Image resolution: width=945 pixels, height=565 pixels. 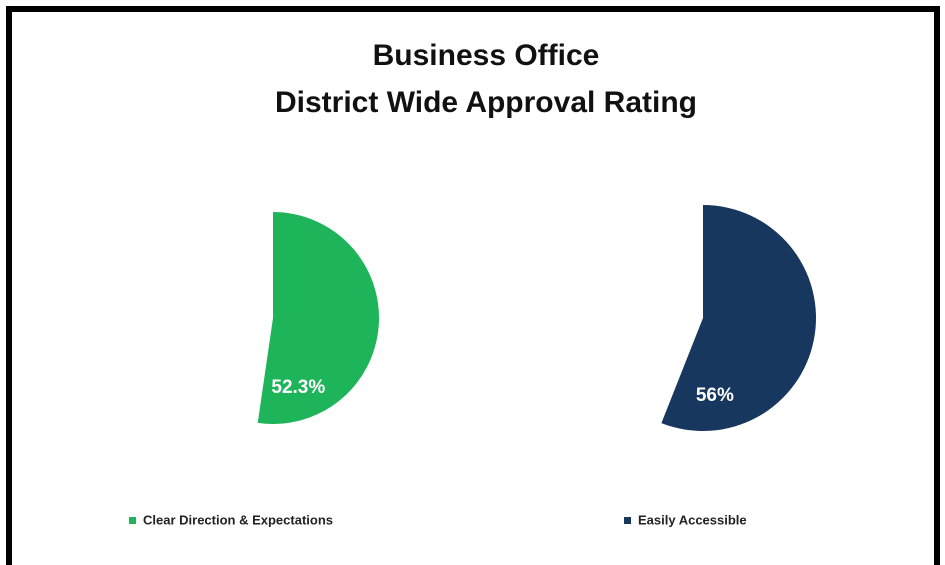 What do you see at coordinates (298, 387) in the screenshot?
I see `data-label: 52.3%` at bounding box center [298, 387].